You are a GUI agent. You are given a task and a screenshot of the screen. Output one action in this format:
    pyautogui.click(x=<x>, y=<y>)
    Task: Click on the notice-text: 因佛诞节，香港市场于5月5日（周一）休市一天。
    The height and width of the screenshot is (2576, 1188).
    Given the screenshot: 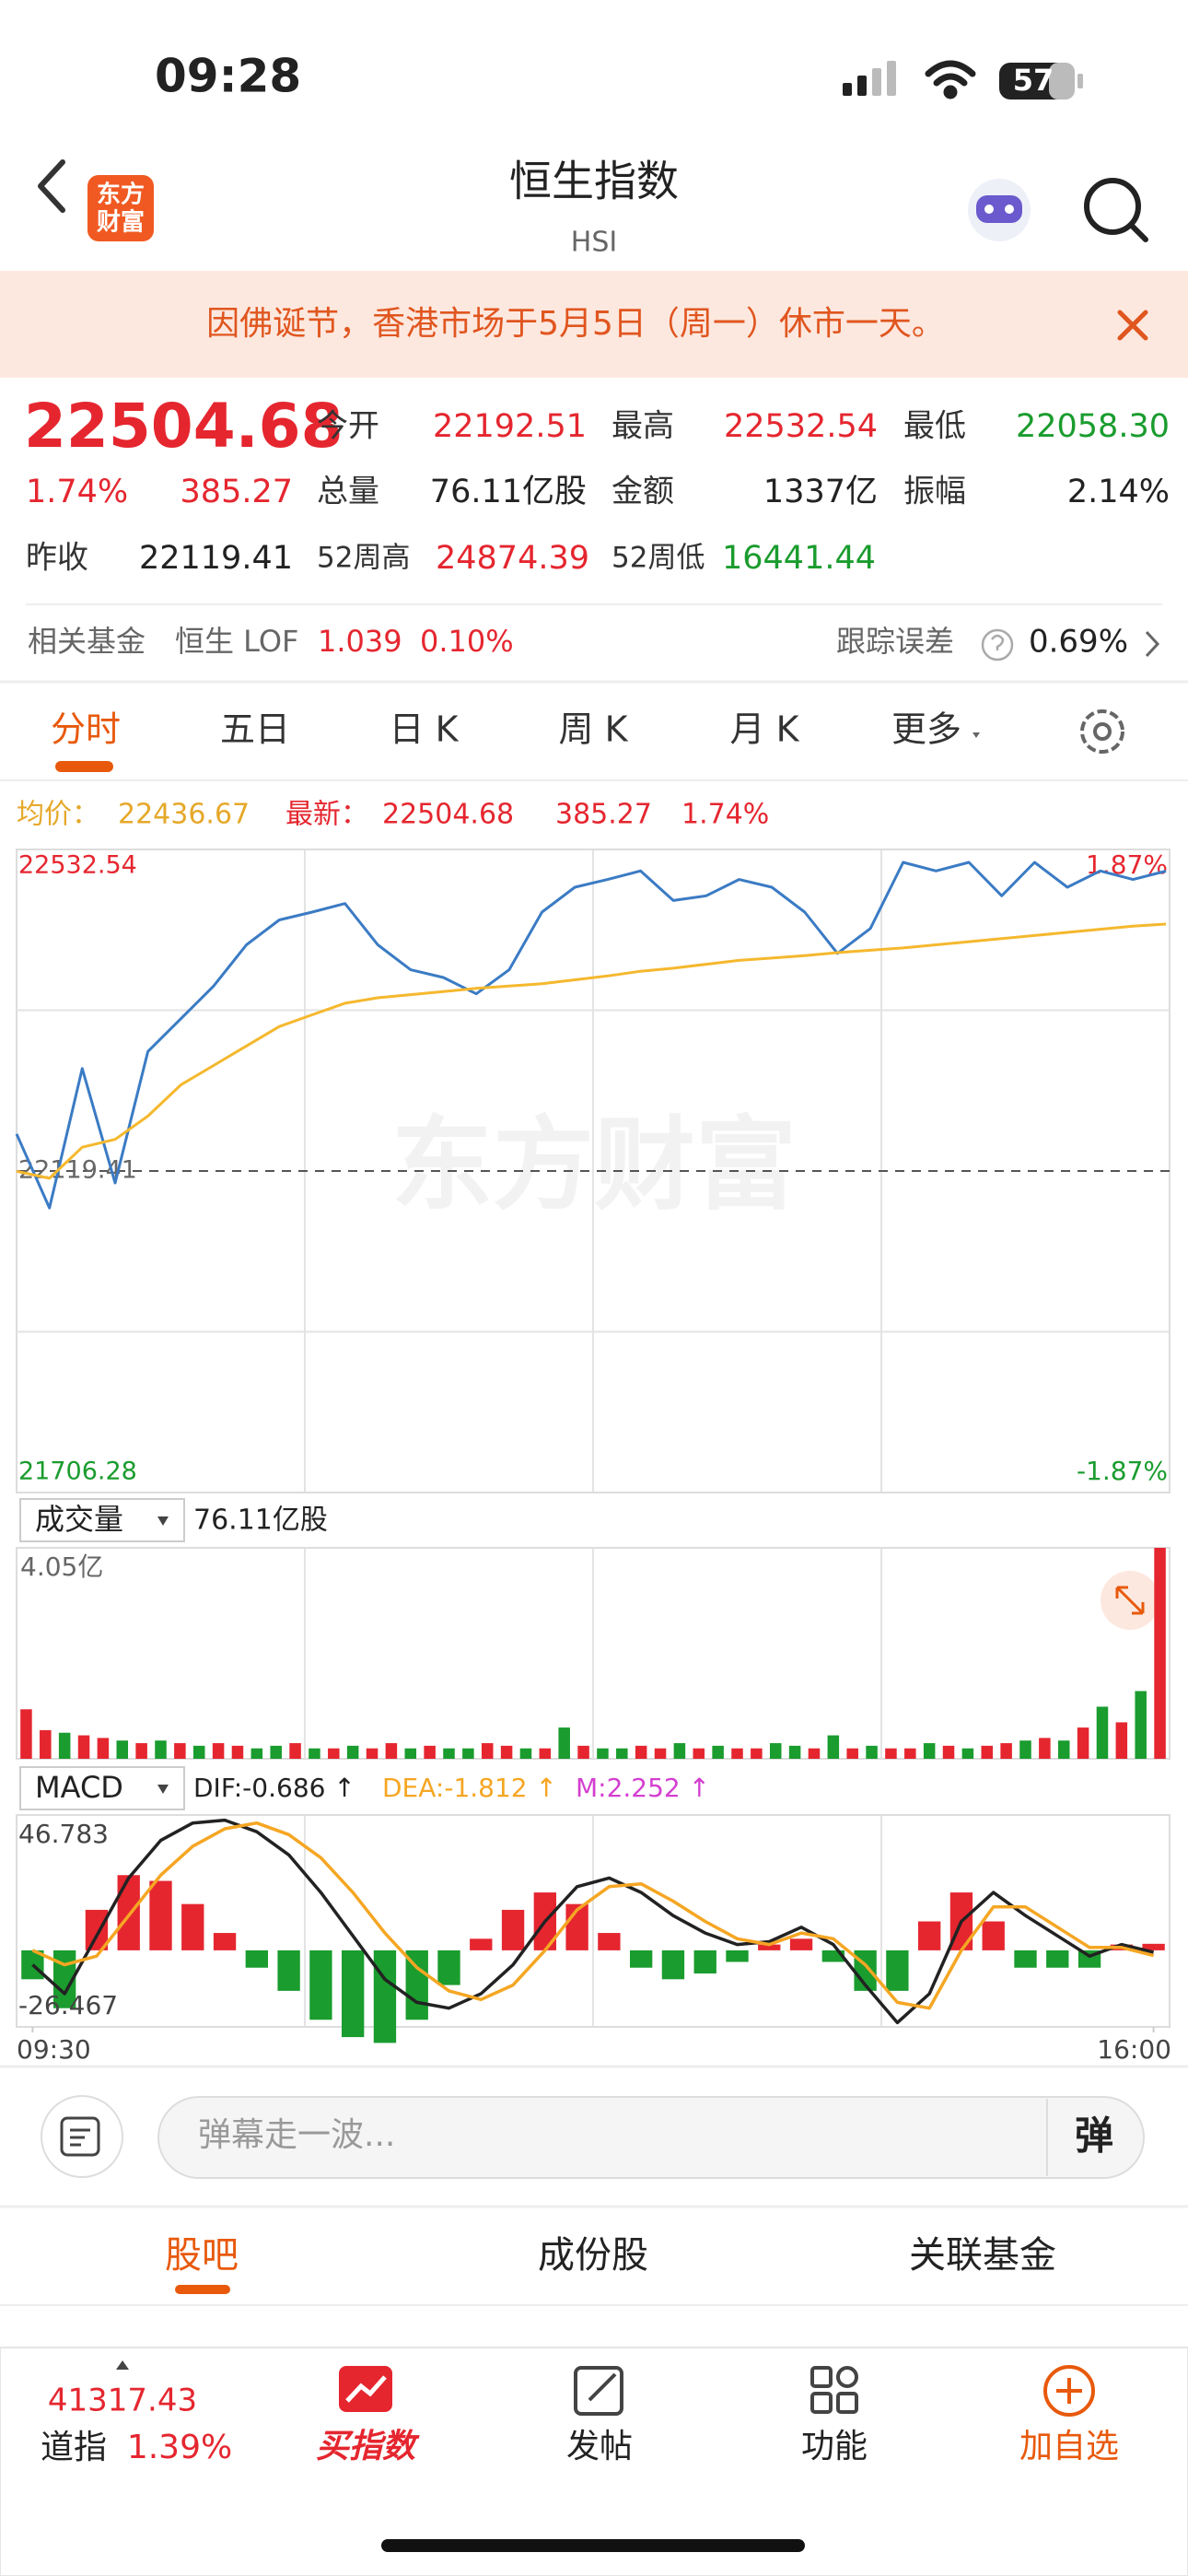 What is the action you would take?
    pyautogui.click(x=575, y=324)
    